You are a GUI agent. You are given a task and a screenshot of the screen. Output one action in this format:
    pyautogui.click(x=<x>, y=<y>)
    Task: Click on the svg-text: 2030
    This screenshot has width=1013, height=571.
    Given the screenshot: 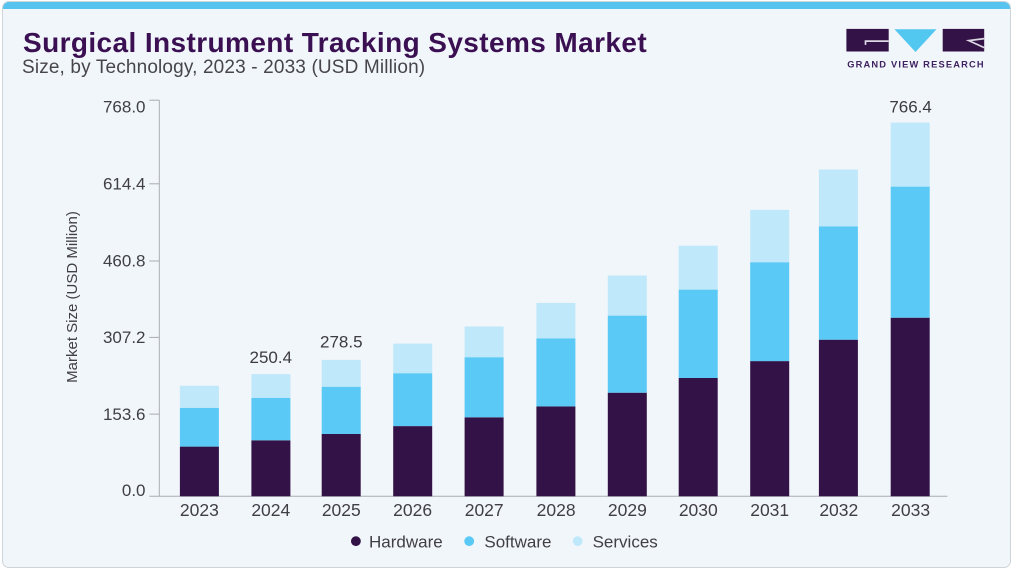 What is the action you would take?
    pyautogui.click(x=698, y=510)
    